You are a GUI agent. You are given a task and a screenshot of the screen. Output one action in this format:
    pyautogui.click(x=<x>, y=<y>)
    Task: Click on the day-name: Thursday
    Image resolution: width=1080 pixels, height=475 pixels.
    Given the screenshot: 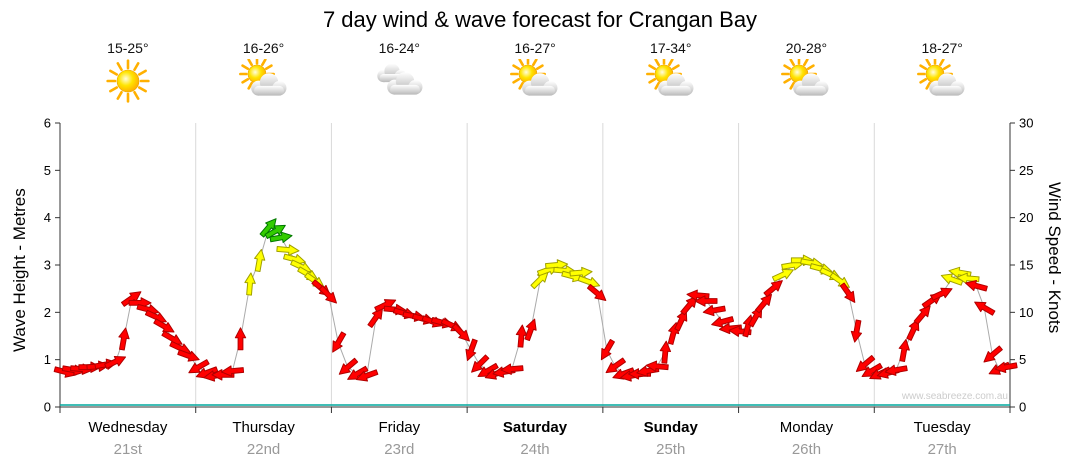 What is the action you would take?
    pyautogui.click(x=263, y=427)
    